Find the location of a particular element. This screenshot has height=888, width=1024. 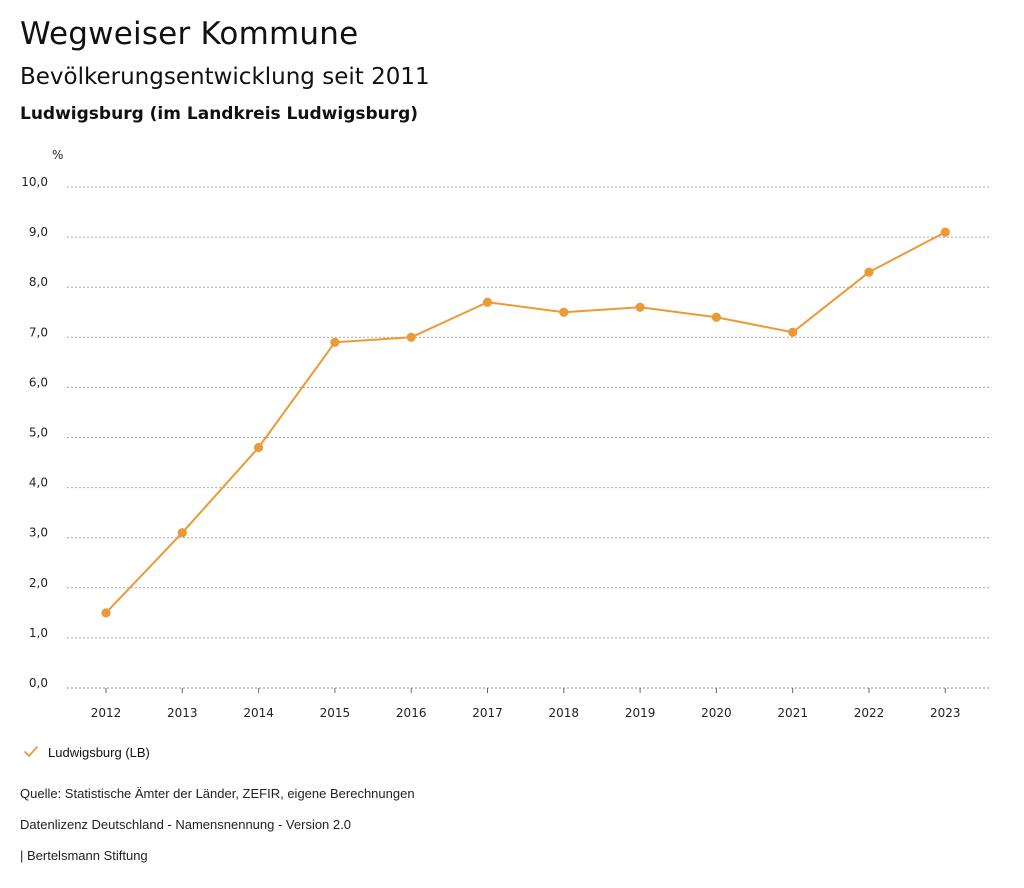

x-tick-label: 2015 is located at coordinates (335, 713).